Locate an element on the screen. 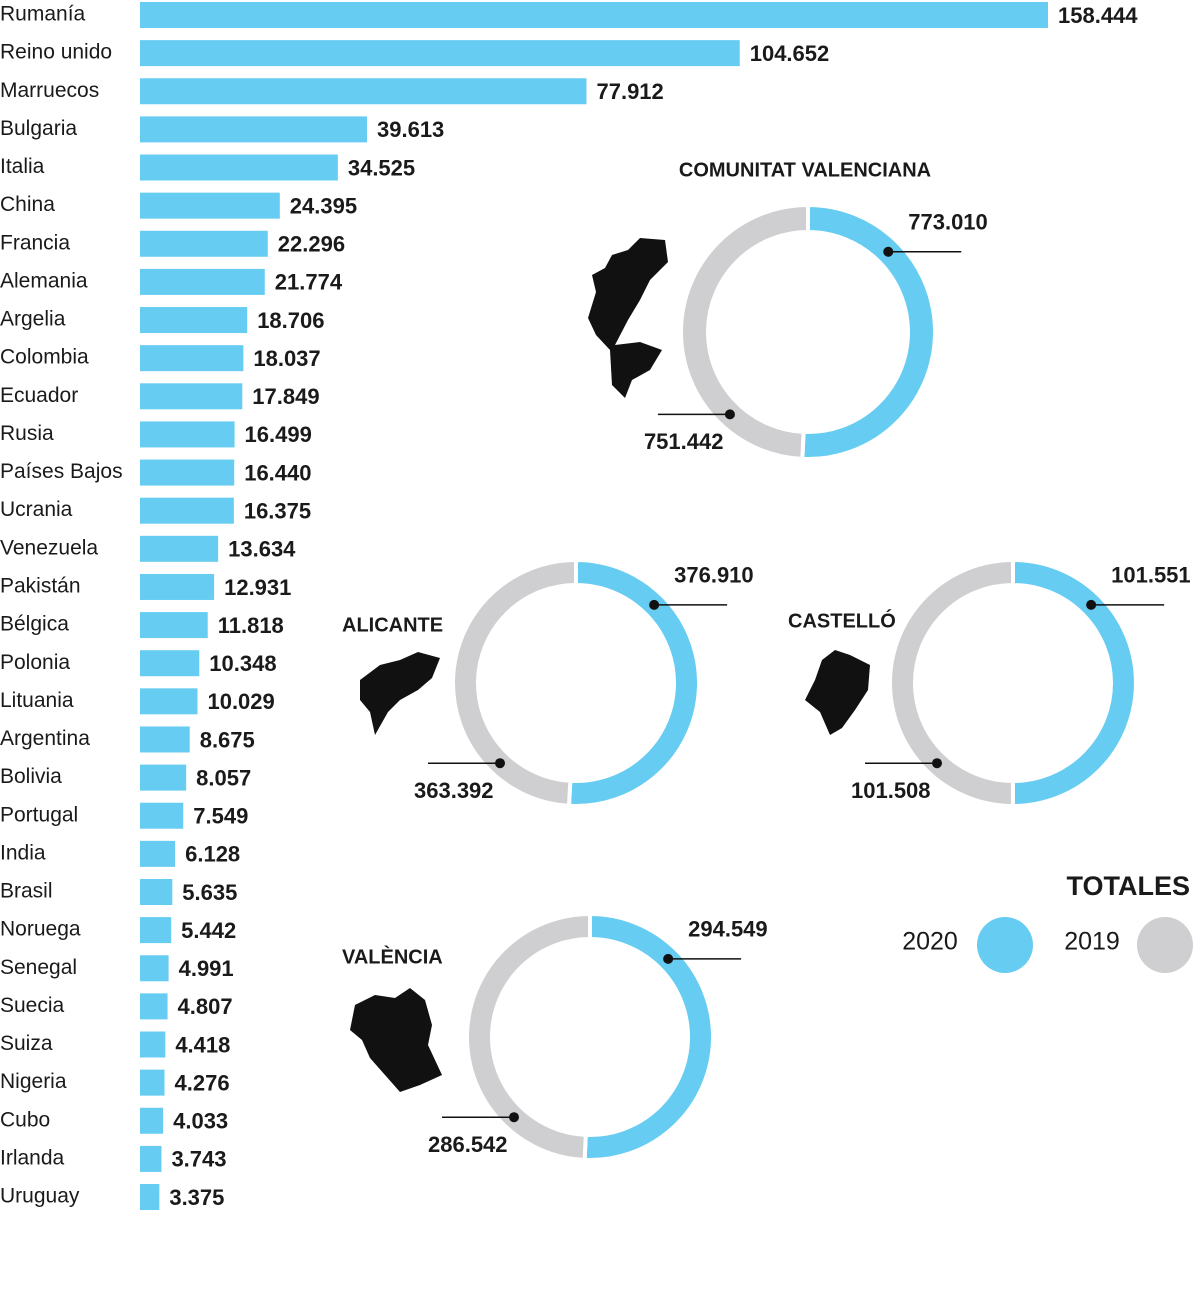 The height and width of the screenshot is (1293, 1200). value-label: 39.613 is located at coordinates (410, 129).